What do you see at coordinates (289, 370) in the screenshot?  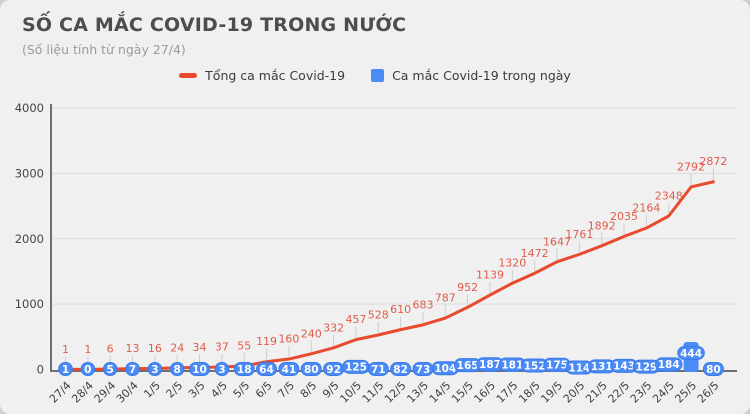 I see `svg-text: 41` at bounding box center [289, 370].